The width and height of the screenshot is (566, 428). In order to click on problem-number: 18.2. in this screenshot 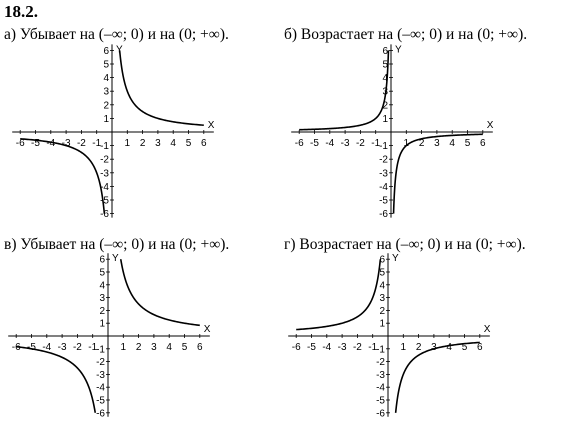, I will do `click(21, 11)`.